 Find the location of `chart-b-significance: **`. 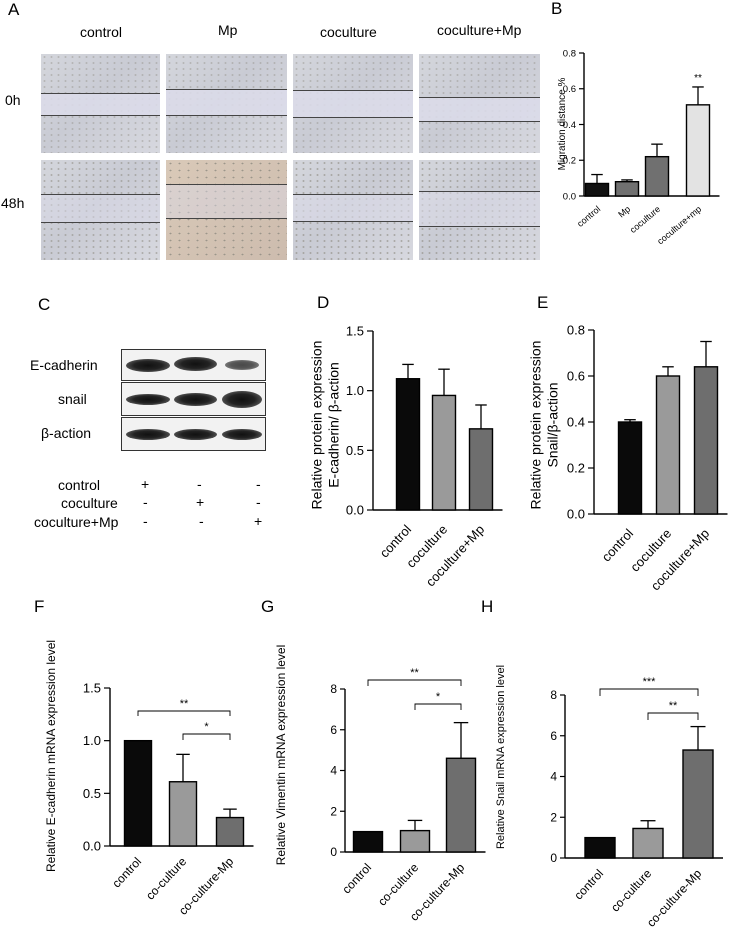

chart-b-significance: ** is located at coordinates (698, 78).